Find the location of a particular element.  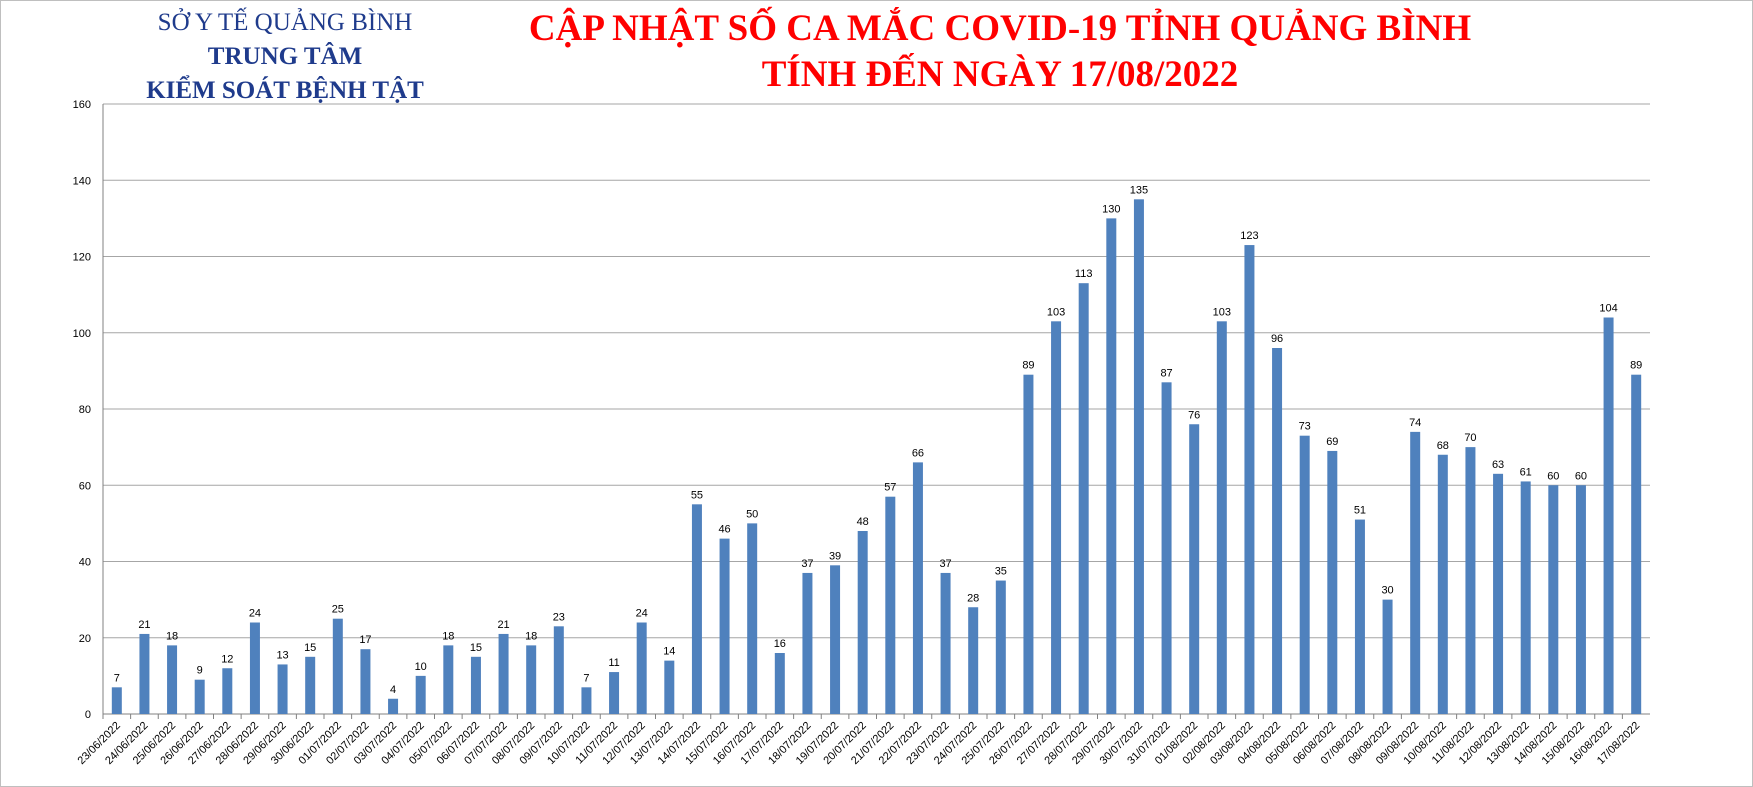

y-tick-label: 100 is located at coordinates (82, 334).